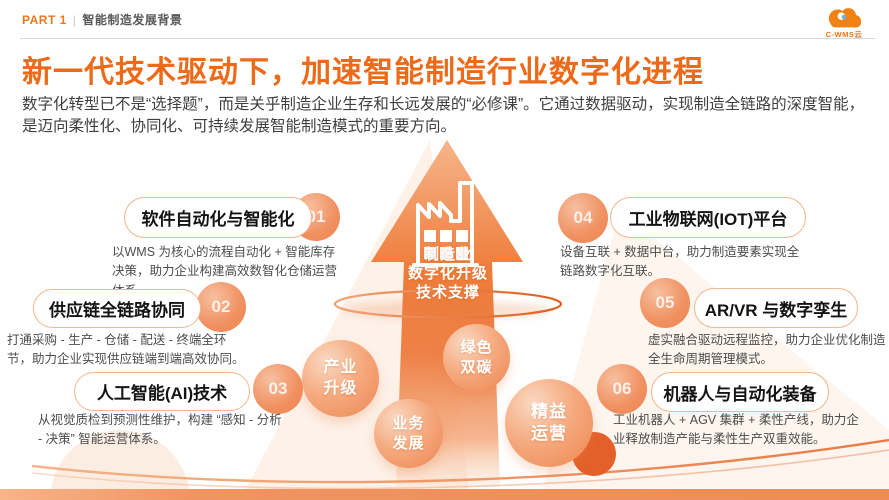 This screenshot has height=500, width=889. I want to click on logo-text: C-WMS云, so click(844, 34).